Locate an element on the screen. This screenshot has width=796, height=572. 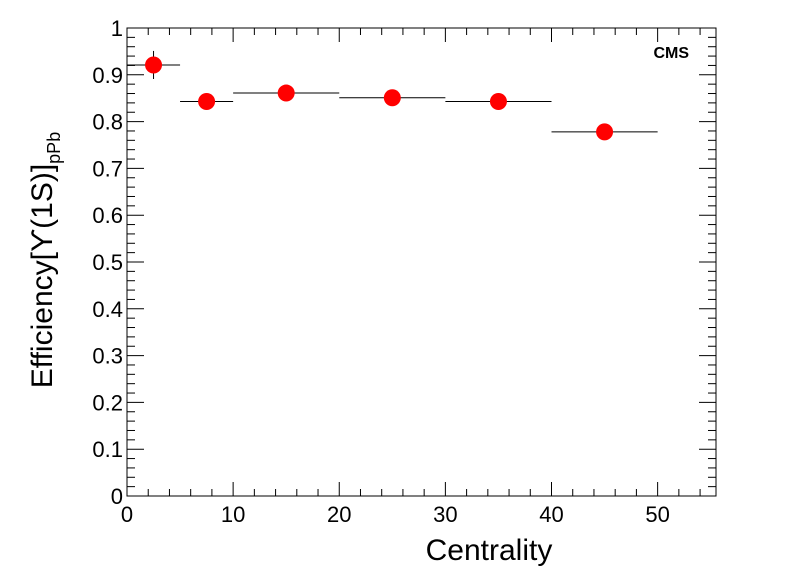
y-tick-label: 1 is located at coordinates (117, 28).